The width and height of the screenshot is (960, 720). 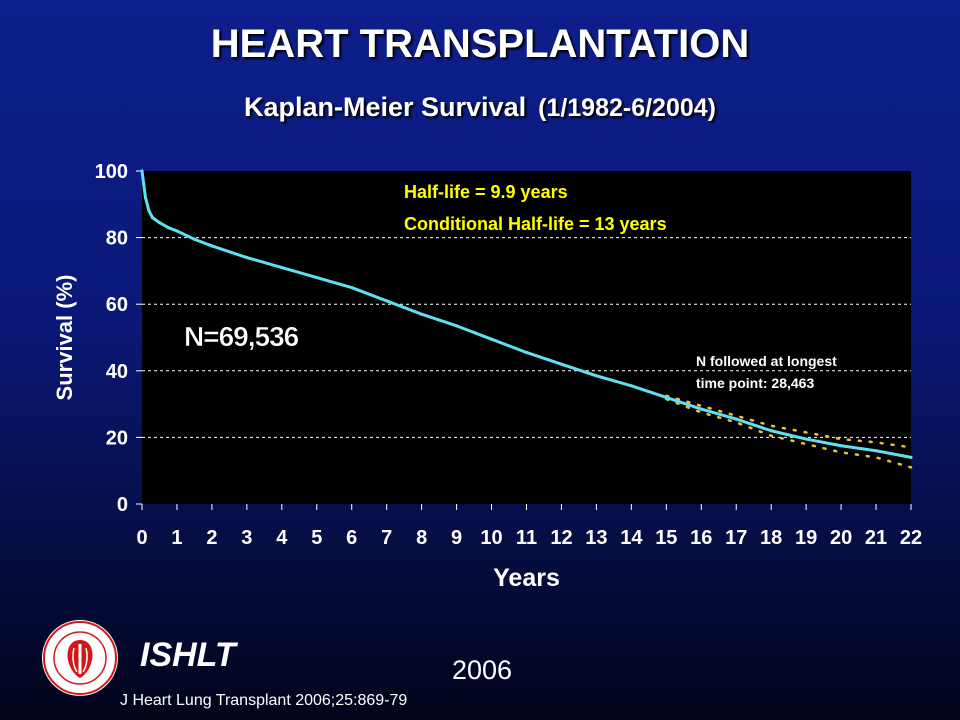 What do you see at coordinates (596, 538) in the screenshot?
I see `x-tick-label: 13` at bounding box center [596, 538].